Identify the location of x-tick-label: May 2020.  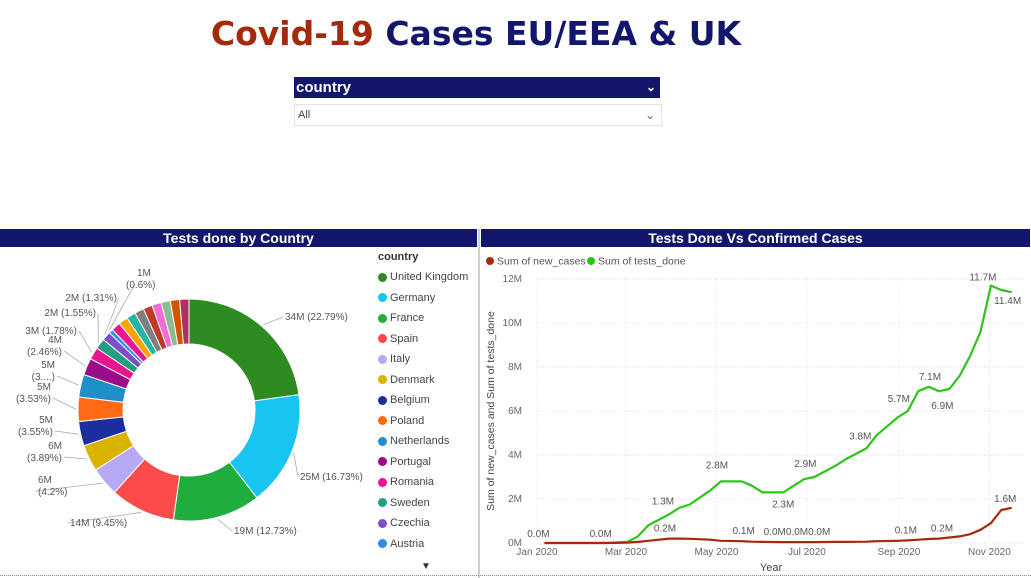
(717, 552).